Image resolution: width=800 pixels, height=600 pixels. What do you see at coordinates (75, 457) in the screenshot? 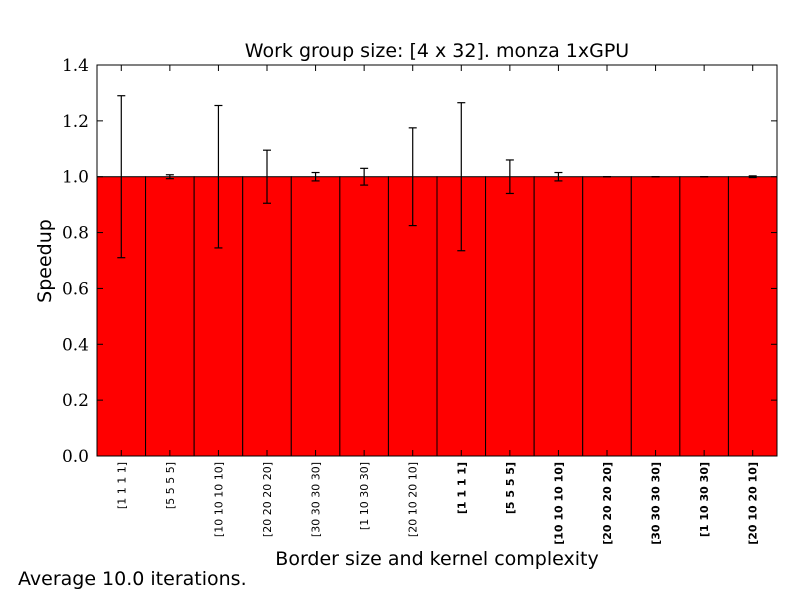
I see `y-tick-label: 0.0` at bounding box center [75, 457].